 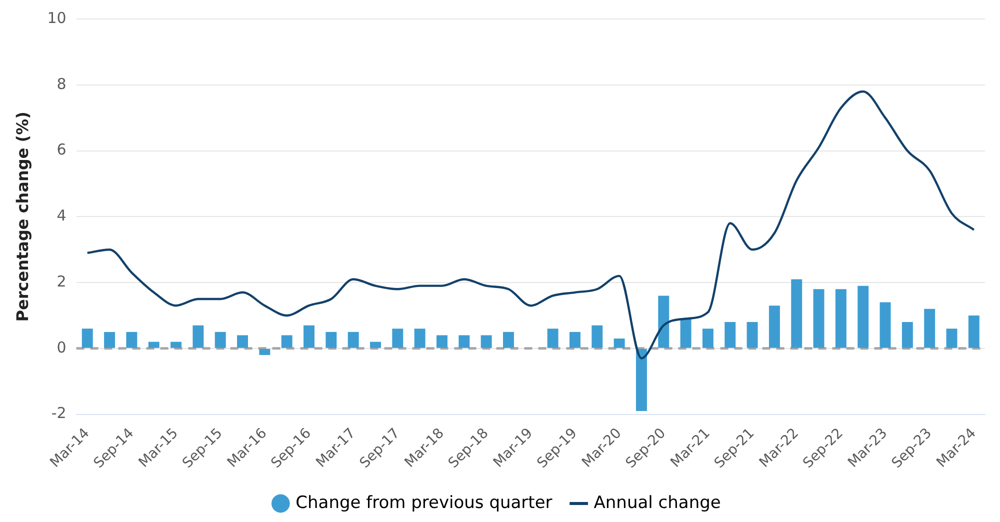 I want to click on legend-label: Change from previous quarter, so click(x=424, y=502).